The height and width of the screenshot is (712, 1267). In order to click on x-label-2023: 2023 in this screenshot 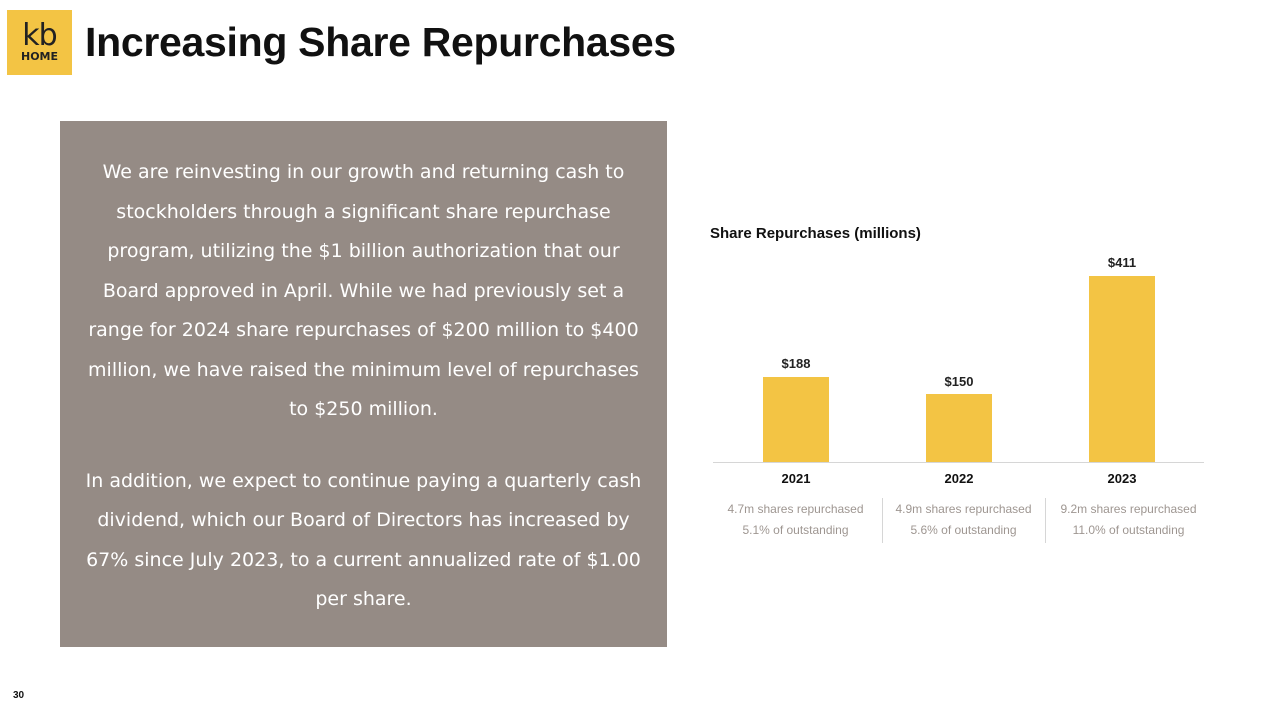, I will do `click(1122, 478)`.